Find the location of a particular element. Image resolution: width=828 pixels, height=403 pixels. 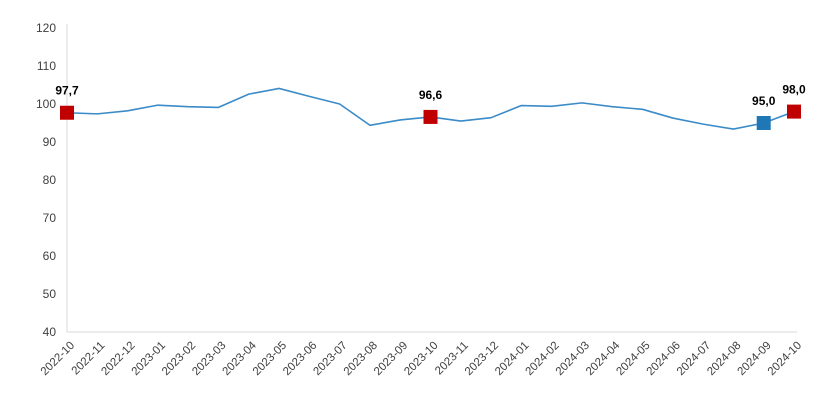

x-axis-tick-label: 2023-10 is located at coordinates (421, 359).